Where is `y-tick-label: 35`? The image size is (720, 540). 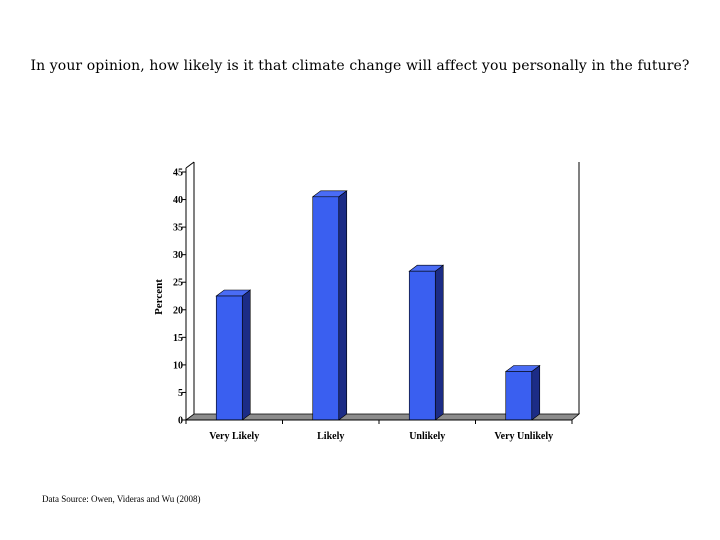
y-tick-label: 35 is located at coordinates (178, 228).